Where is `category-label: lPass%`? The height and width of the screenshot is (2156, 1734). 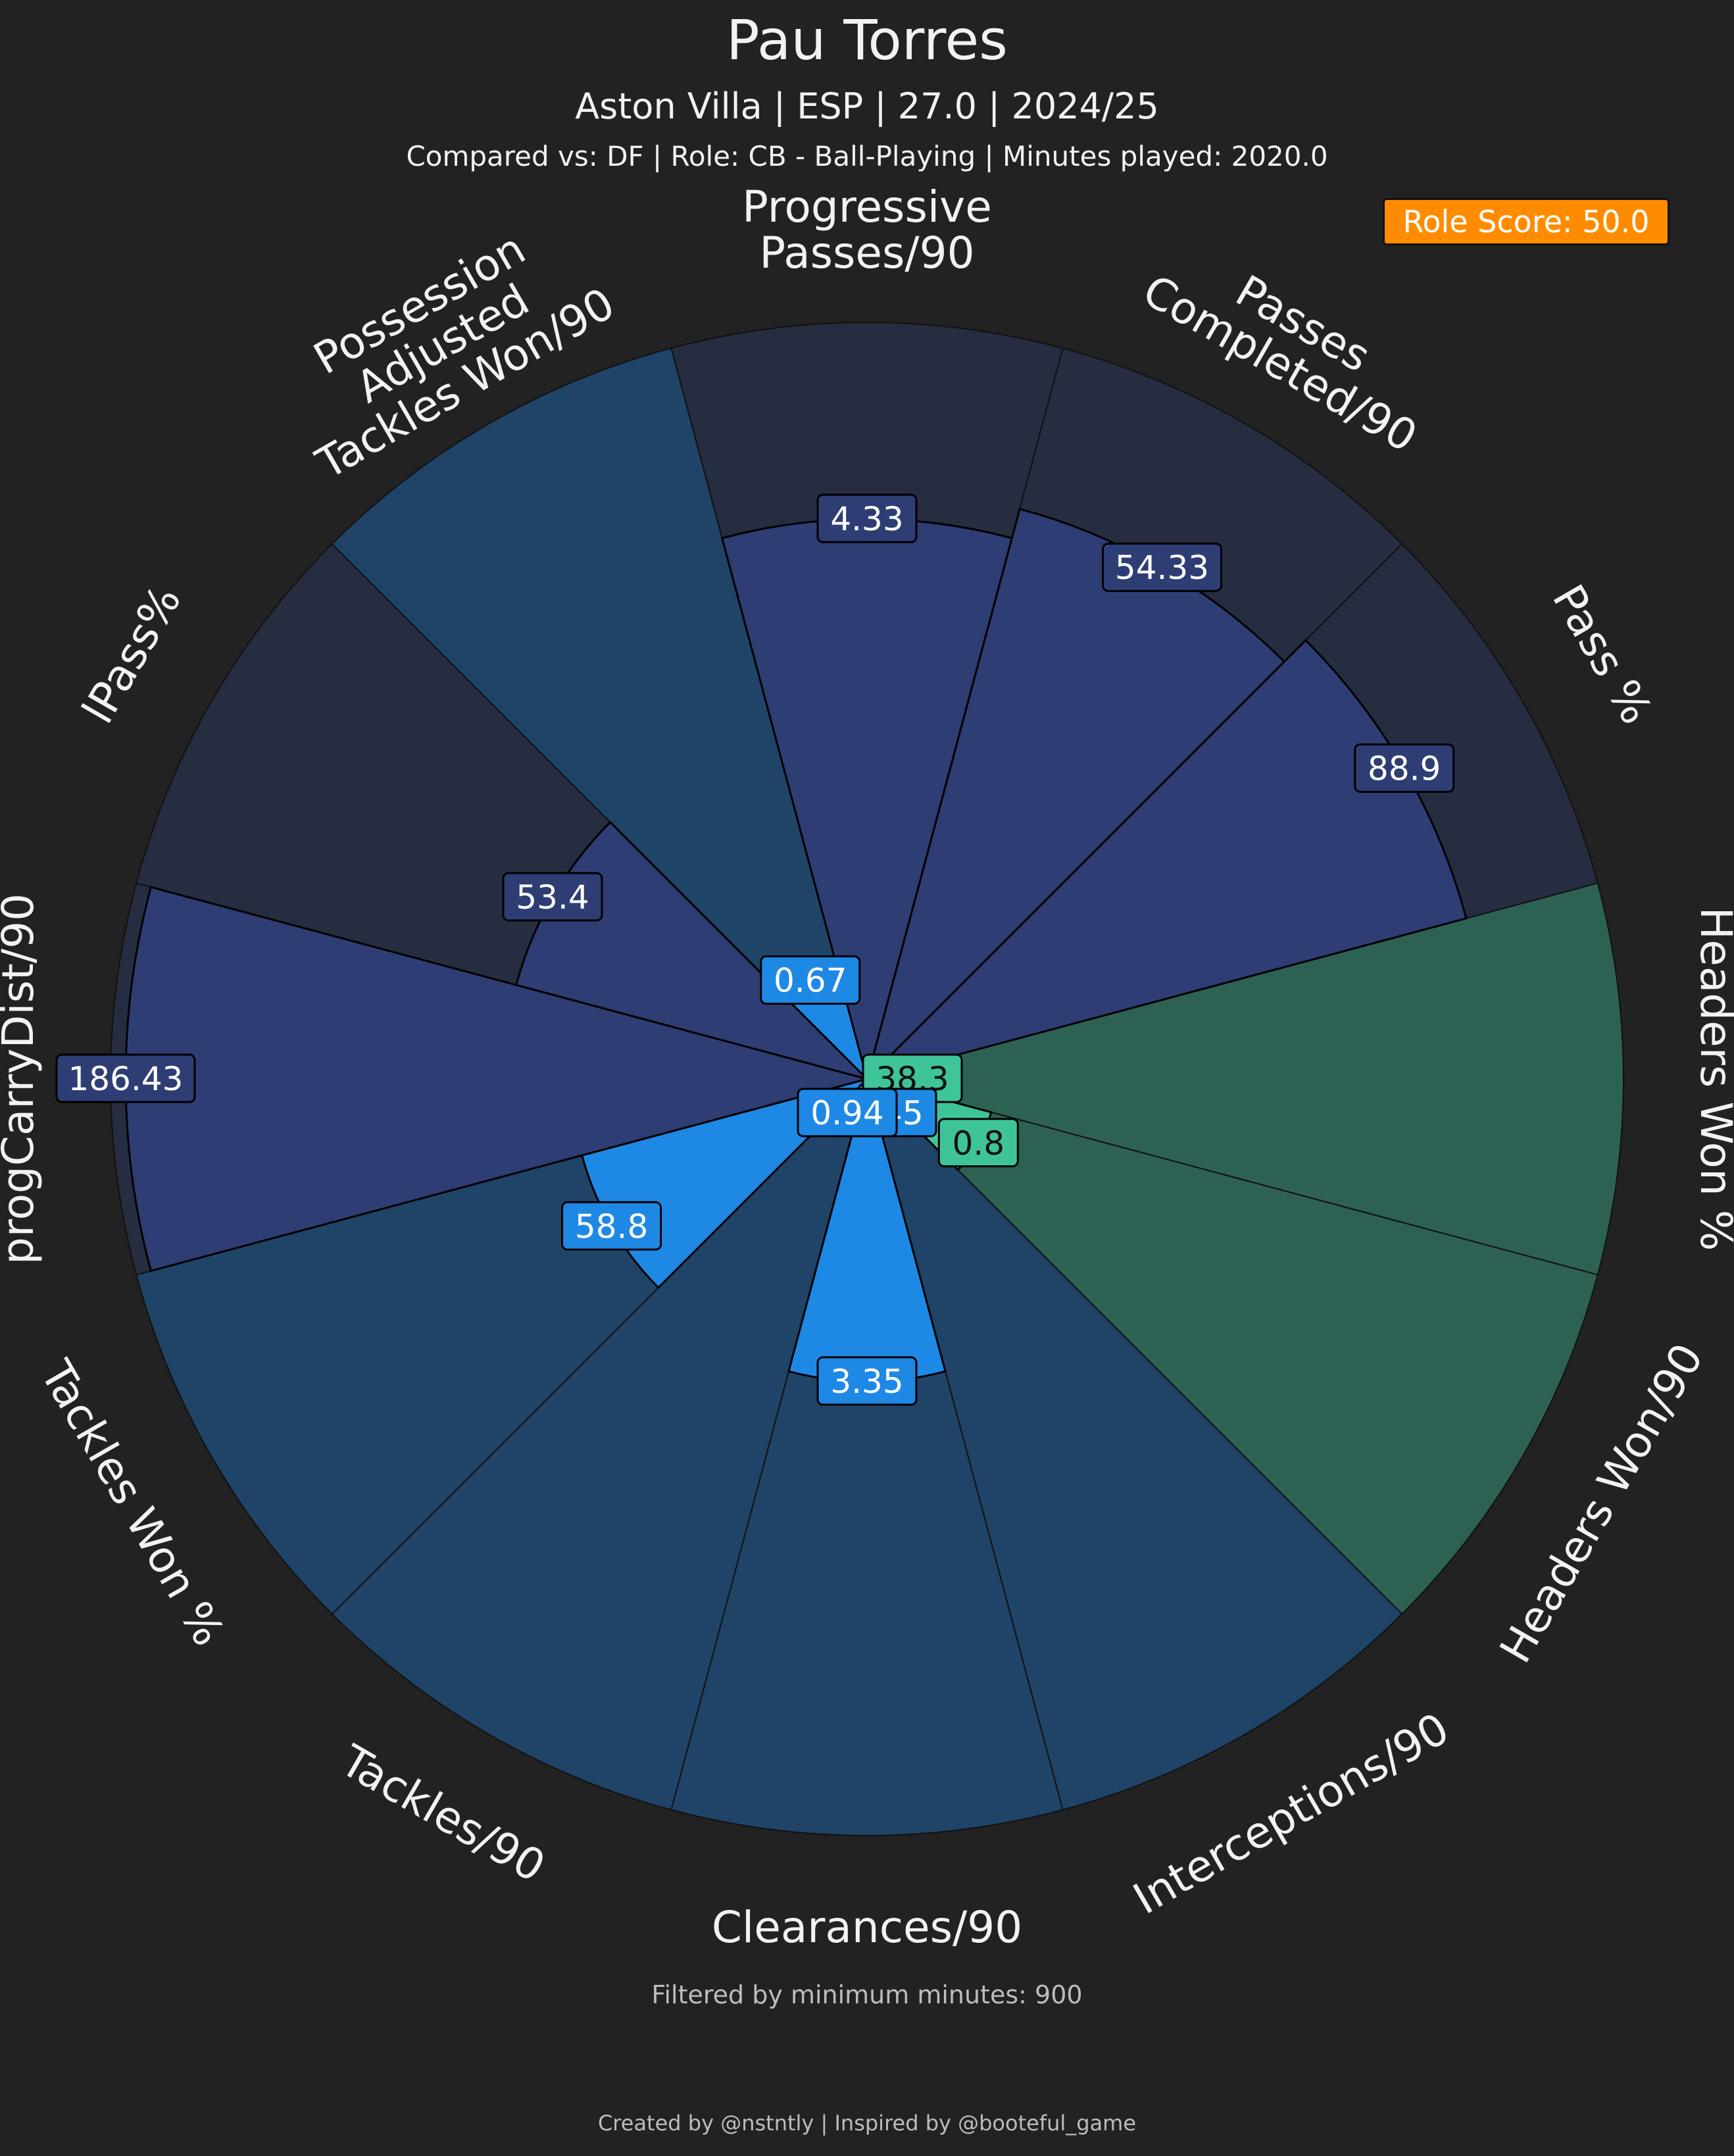 category-label: lPass% is located at coordinates (131, 654).